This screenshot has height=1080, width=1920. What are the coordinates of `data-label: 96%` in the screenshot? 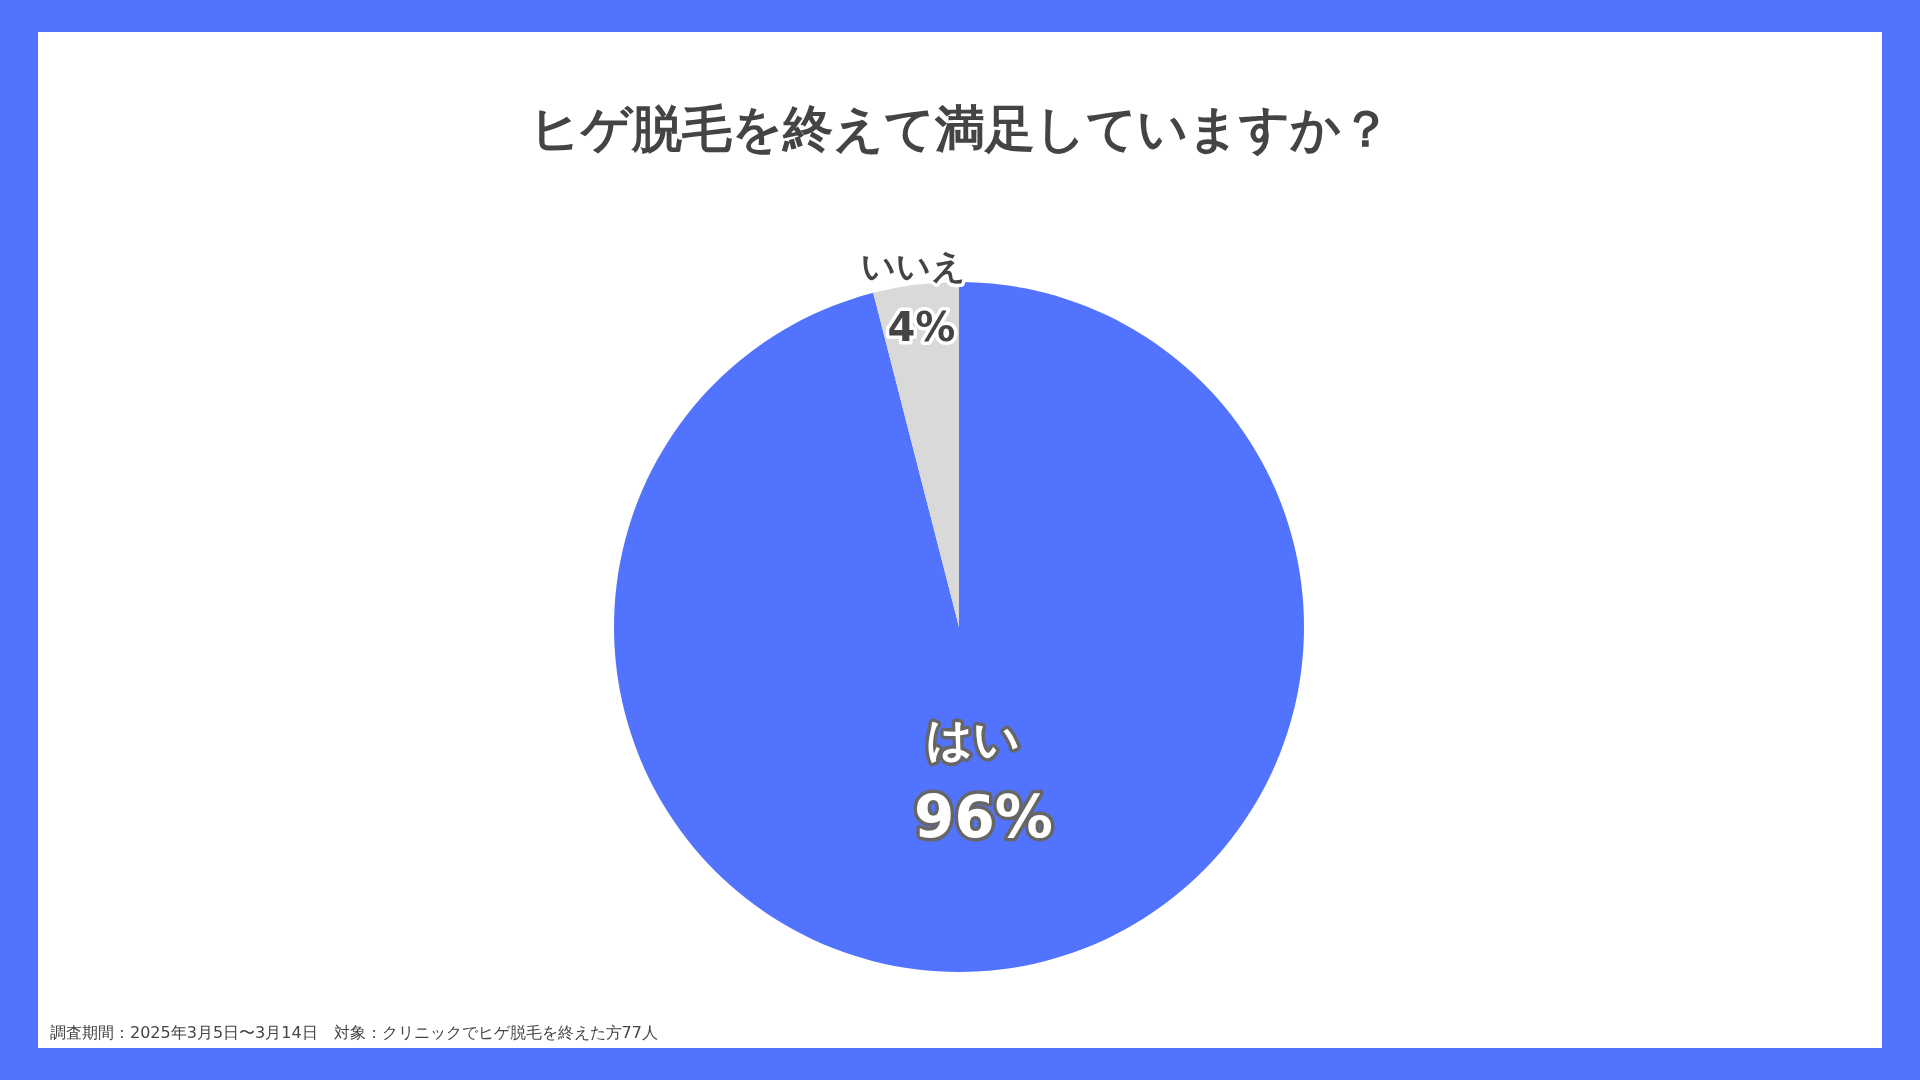 It's located at (983, 817).